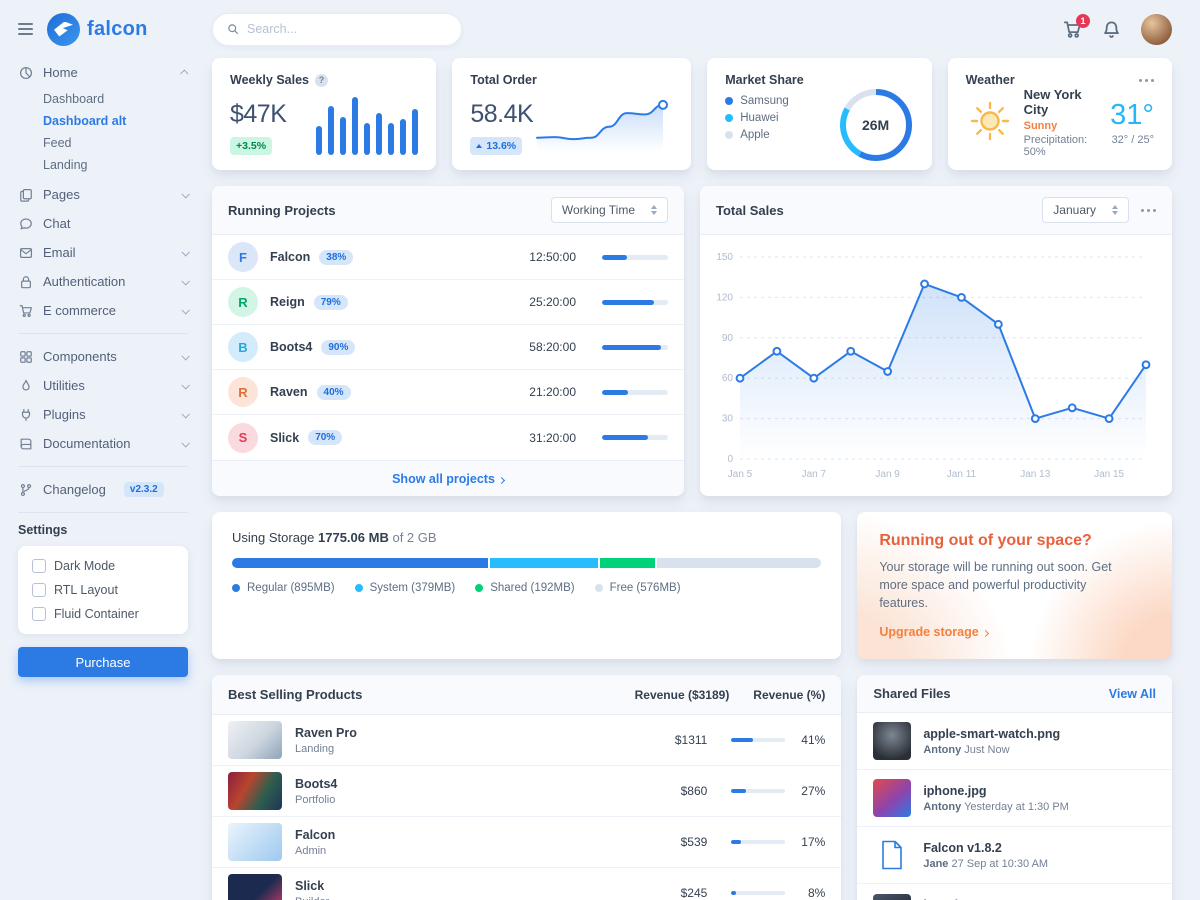 The height and width of the screenshot is (900, 1200). I want to click on project-row: S Slick 70% 31:20:00, so click(448, 437).